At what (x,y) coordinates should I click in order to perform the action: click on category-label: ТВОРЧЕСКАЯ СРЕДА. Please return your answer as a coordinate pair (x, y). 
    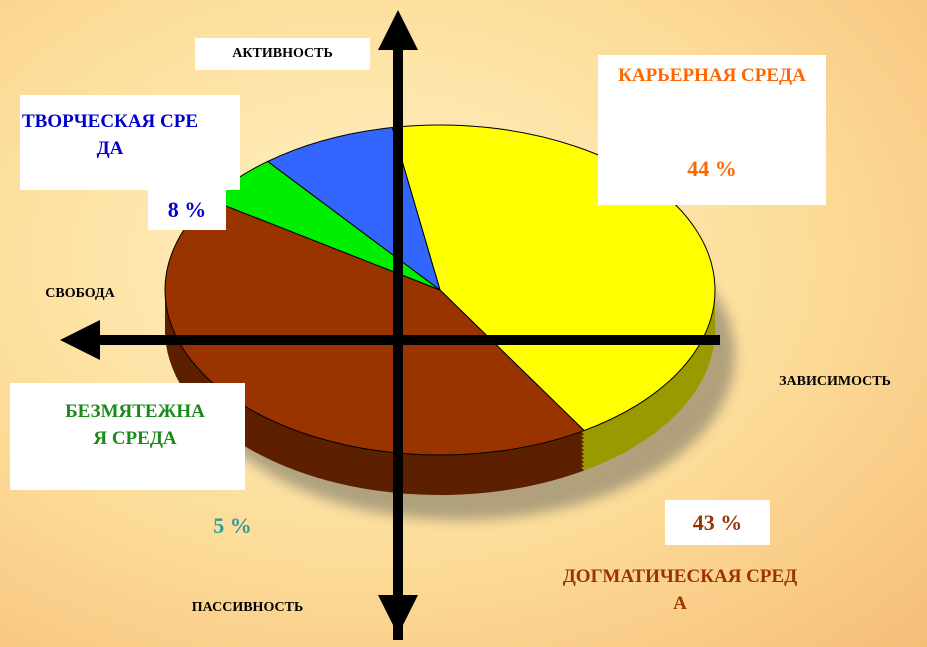
    Looking at the image, I should click on (110, 135).